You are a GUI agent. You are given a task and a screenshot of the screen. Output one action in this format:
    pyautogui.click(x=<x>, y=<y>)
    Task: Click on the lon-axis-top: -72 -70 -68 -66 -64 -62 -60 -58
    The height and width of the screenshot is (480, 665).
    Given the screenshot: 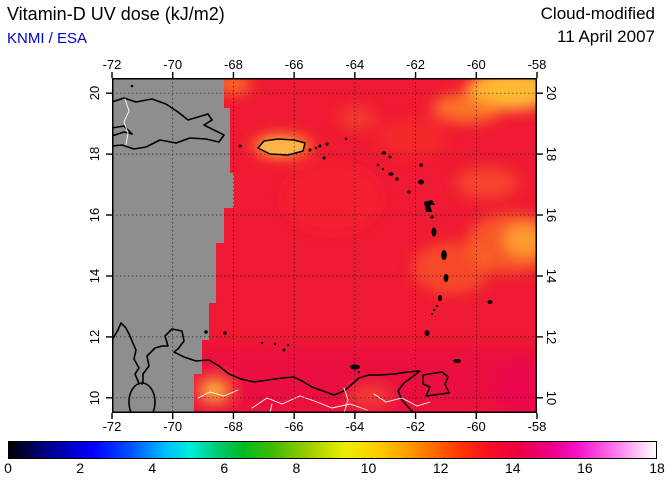 What is the action you would take?
    pyautogui.click(x=325, y=65)
    